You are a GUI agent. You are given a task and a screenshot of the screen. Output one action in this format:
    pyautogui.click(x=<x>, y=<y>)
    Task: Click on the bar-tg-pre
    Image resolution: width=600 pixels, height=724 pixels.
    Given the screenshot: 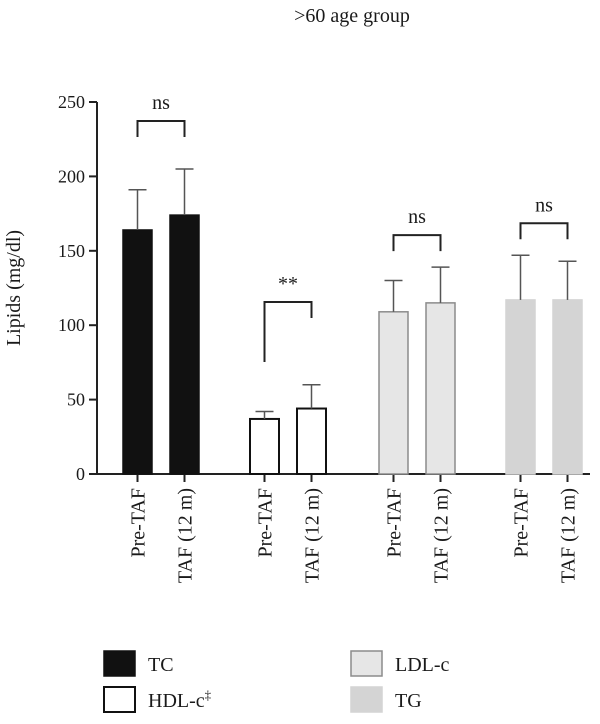 What is the action you would take?
    pyautogui.click(x=520, y=387)
    